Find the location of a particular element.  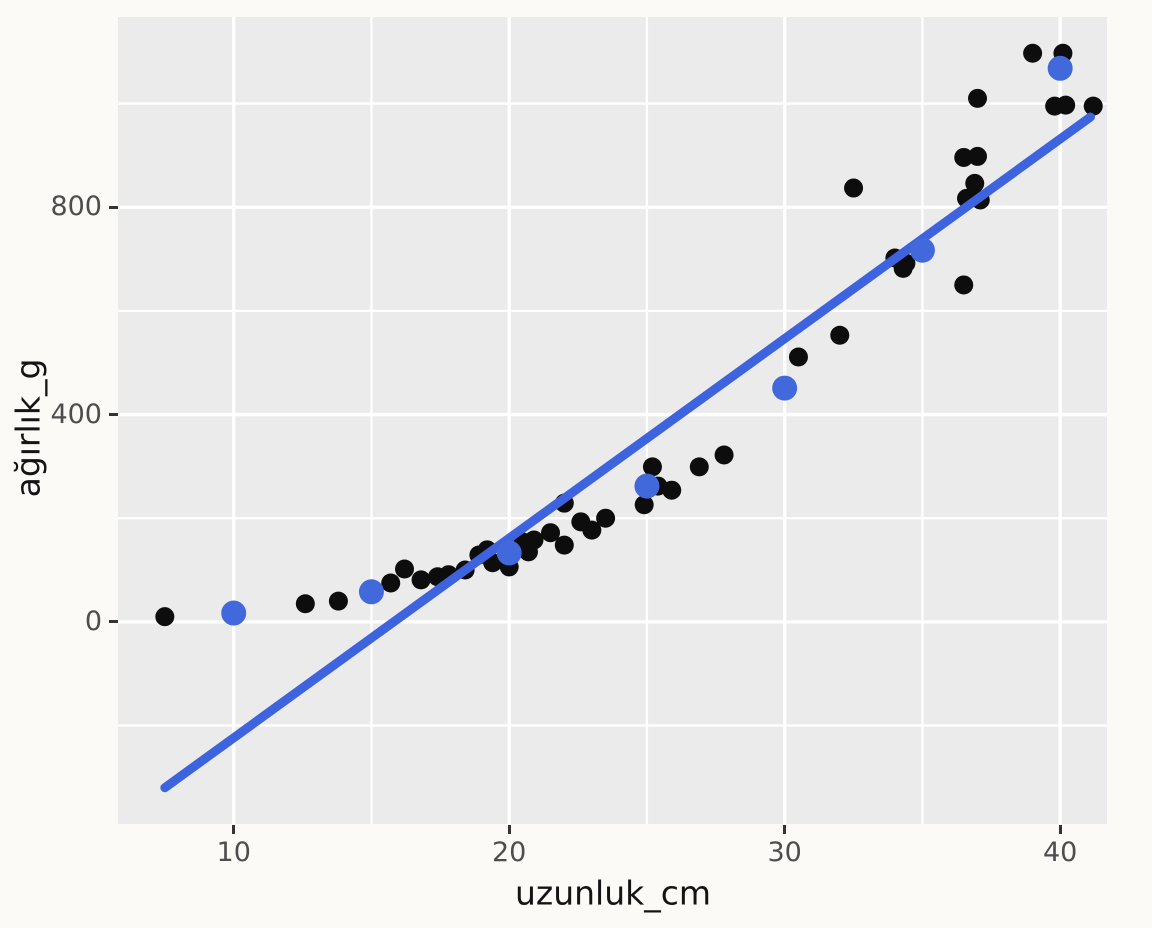

x-tick-label: 40 is located at coordinates (1060, 852).